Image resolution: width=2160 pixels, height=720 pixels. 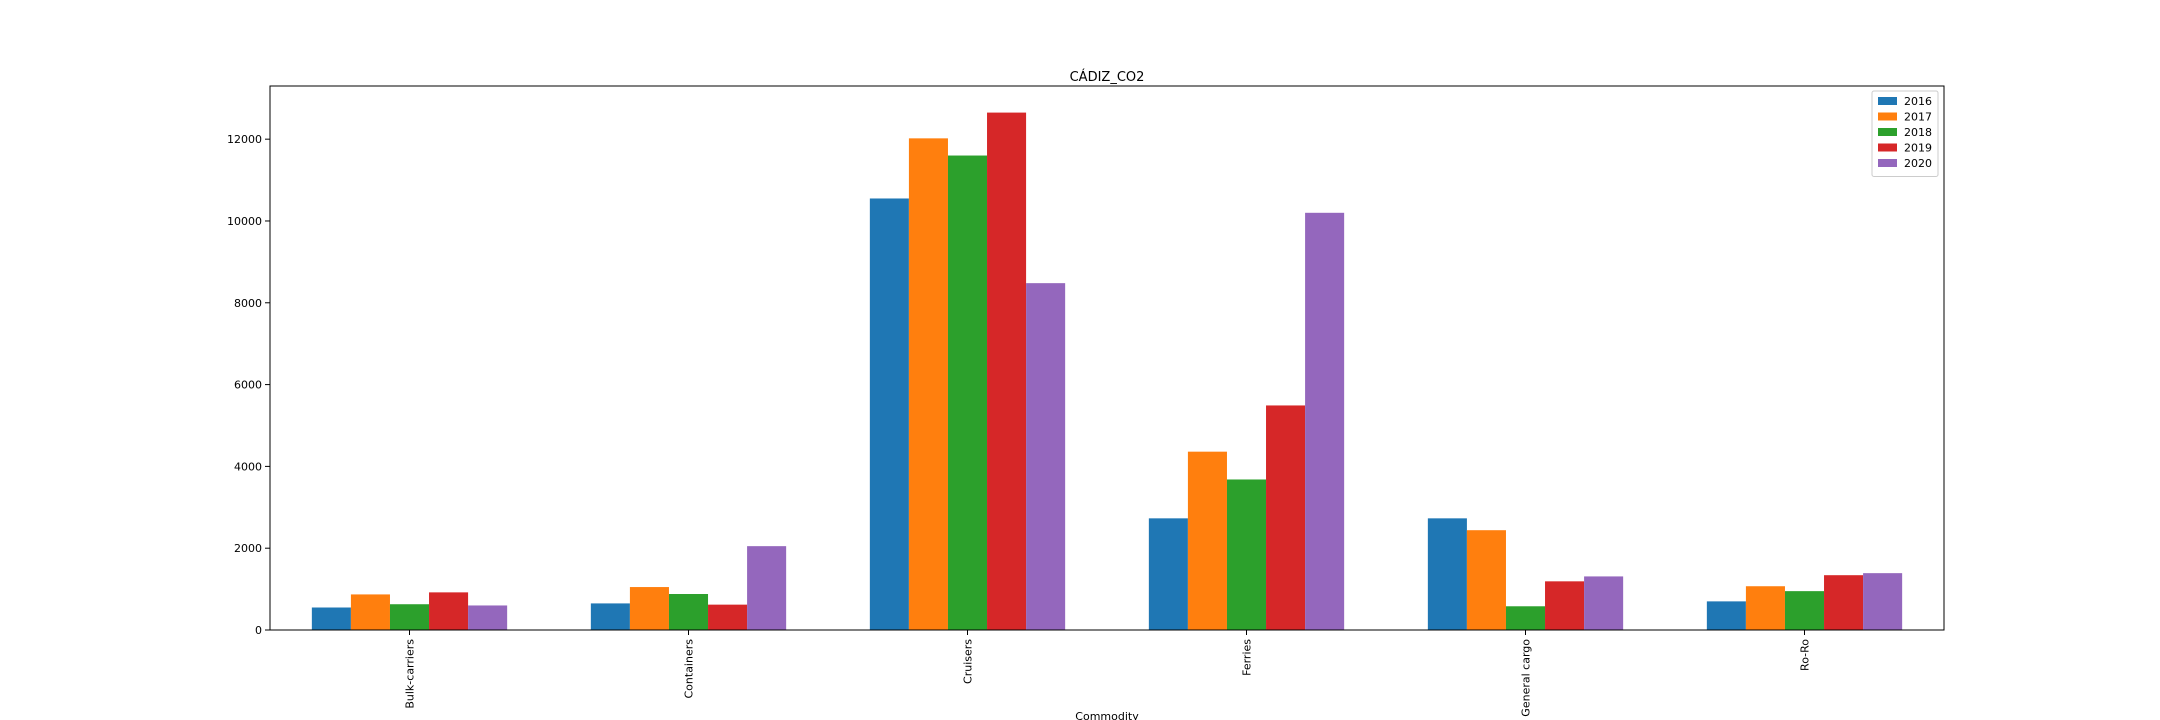 I want to click on bar-2017-containers, so click(x=649, y=608).